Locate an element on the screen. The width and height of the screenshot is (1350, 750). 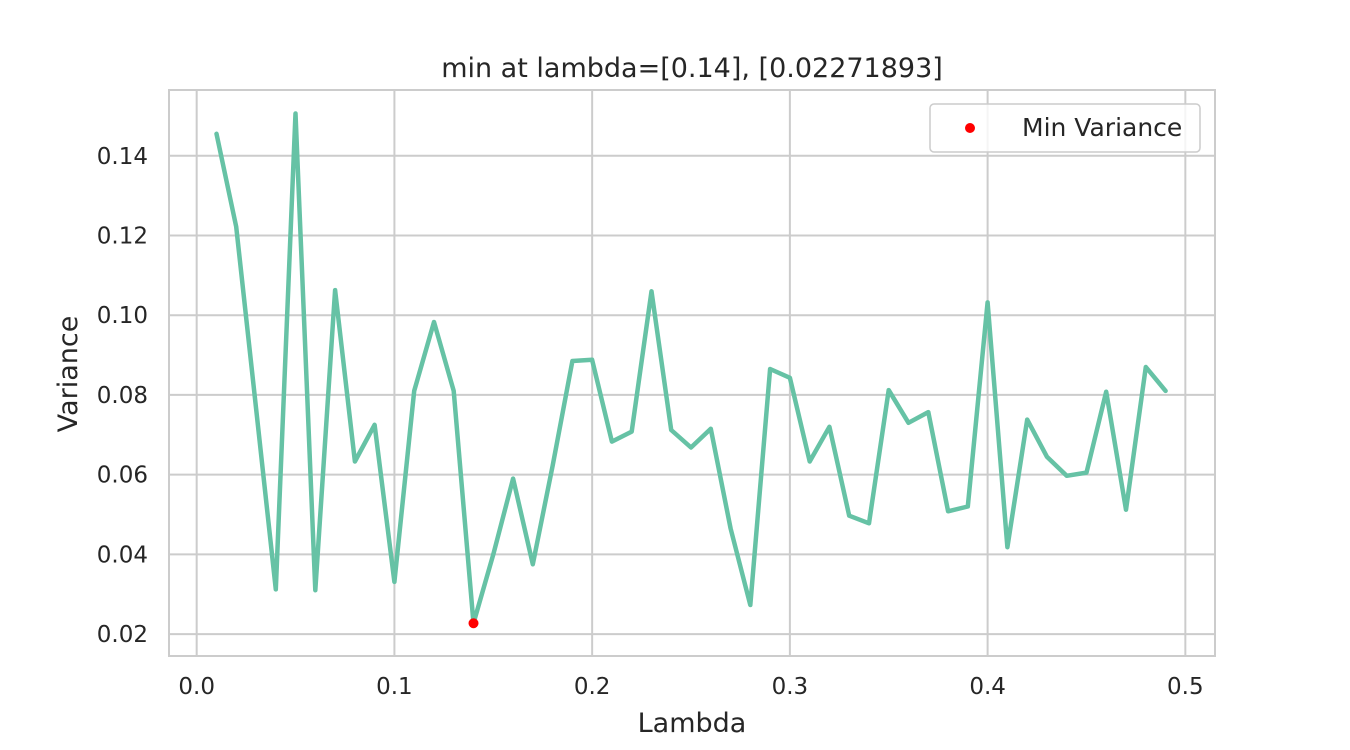
y-tick-label: 0.06 is located at coordinates (122, 476).